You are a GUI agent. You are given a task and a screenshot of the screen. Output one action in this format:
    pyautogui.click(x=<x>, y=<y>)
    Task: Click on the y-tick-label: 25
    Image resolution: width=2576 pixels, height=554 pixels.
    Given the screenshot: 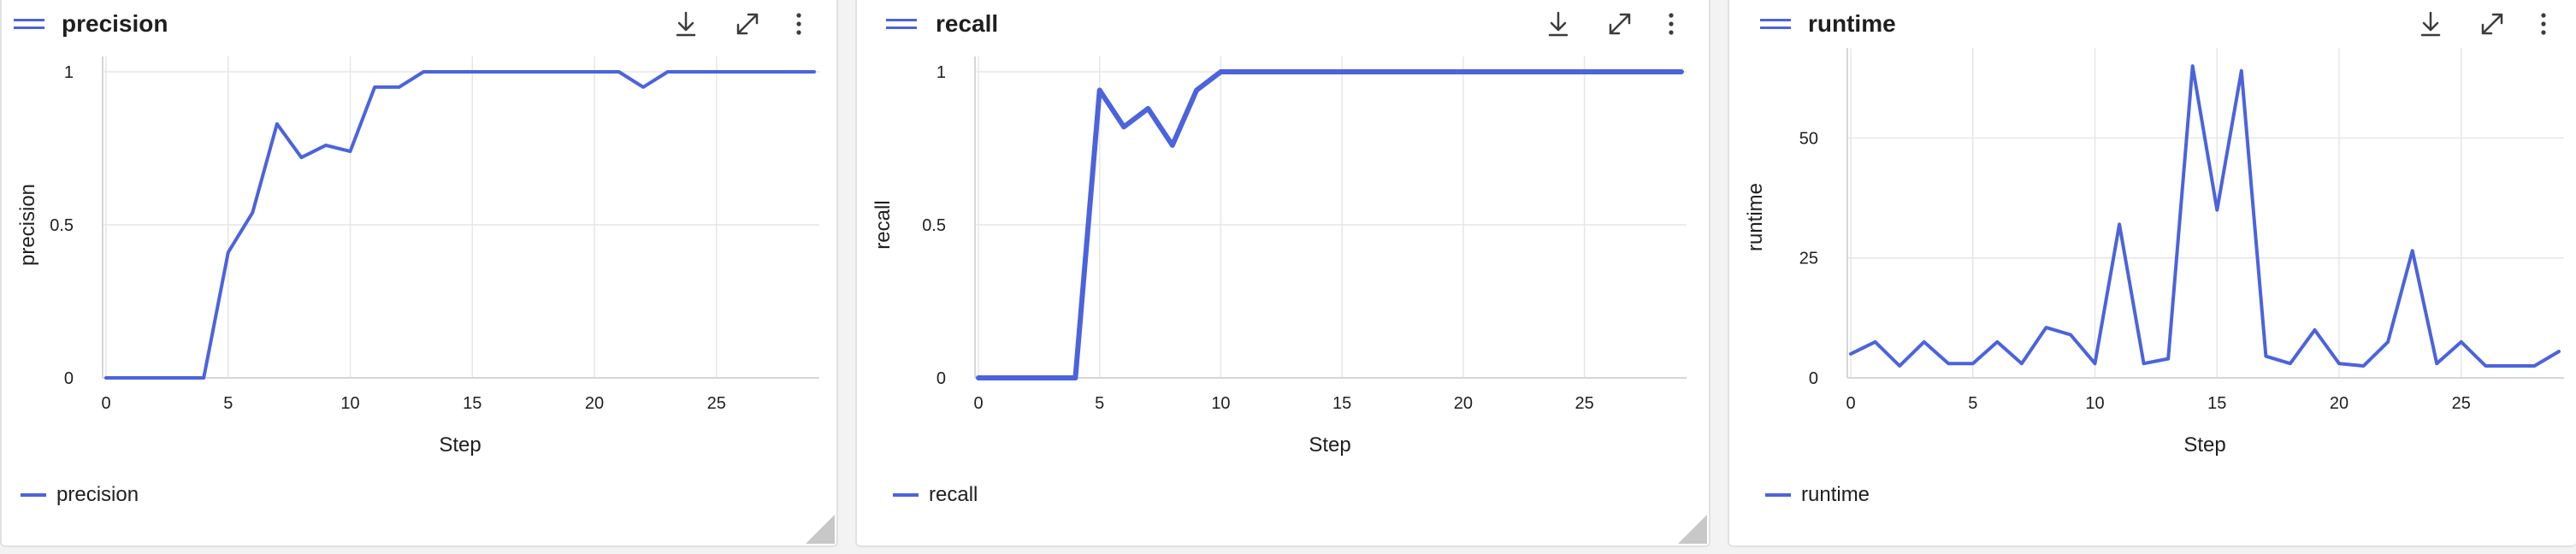 What is the action you would take?
    pyautogui.click(x=1808, y=259)
    